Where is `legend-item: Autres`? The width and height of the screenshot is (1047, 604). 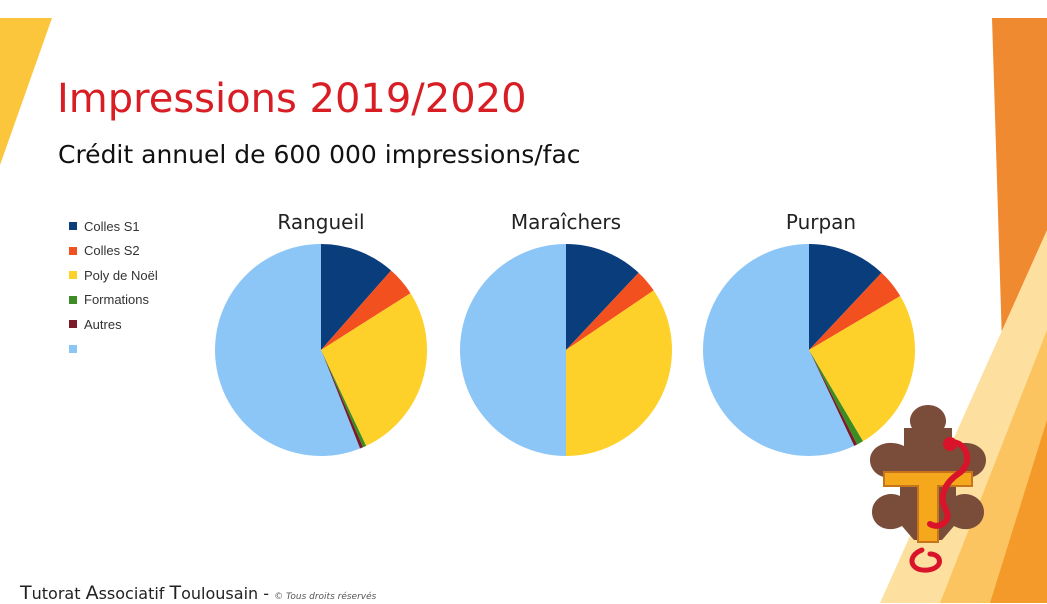
legend-item: Autres is located at coordinates (113, 324).